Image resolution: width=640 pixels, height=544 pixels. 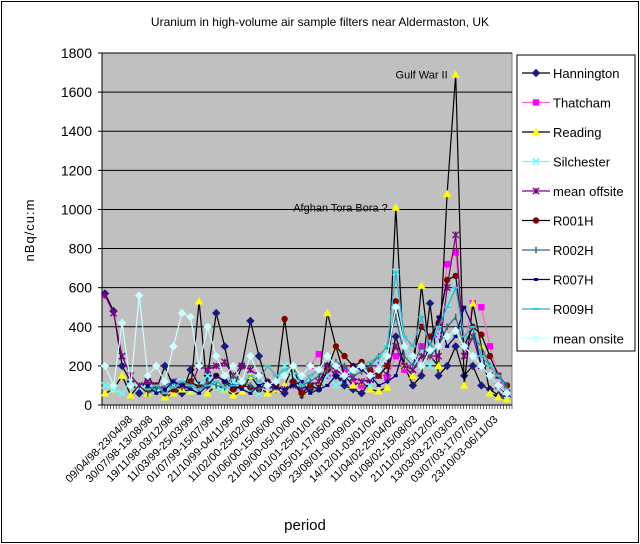 I want to click on legend-item-silchester: Silchester, so click(x=566, y=162).